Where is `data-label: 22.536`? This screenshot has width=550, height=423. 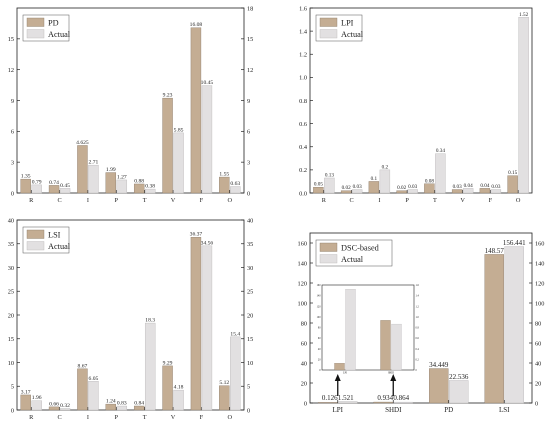 data-label: 22.536 is located at coordinates (459, 377).